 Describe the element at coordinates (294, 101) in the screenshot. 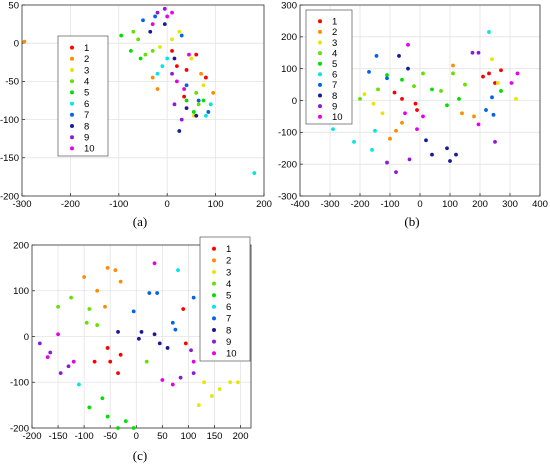

I see `y-tick-label: 0` at that location.